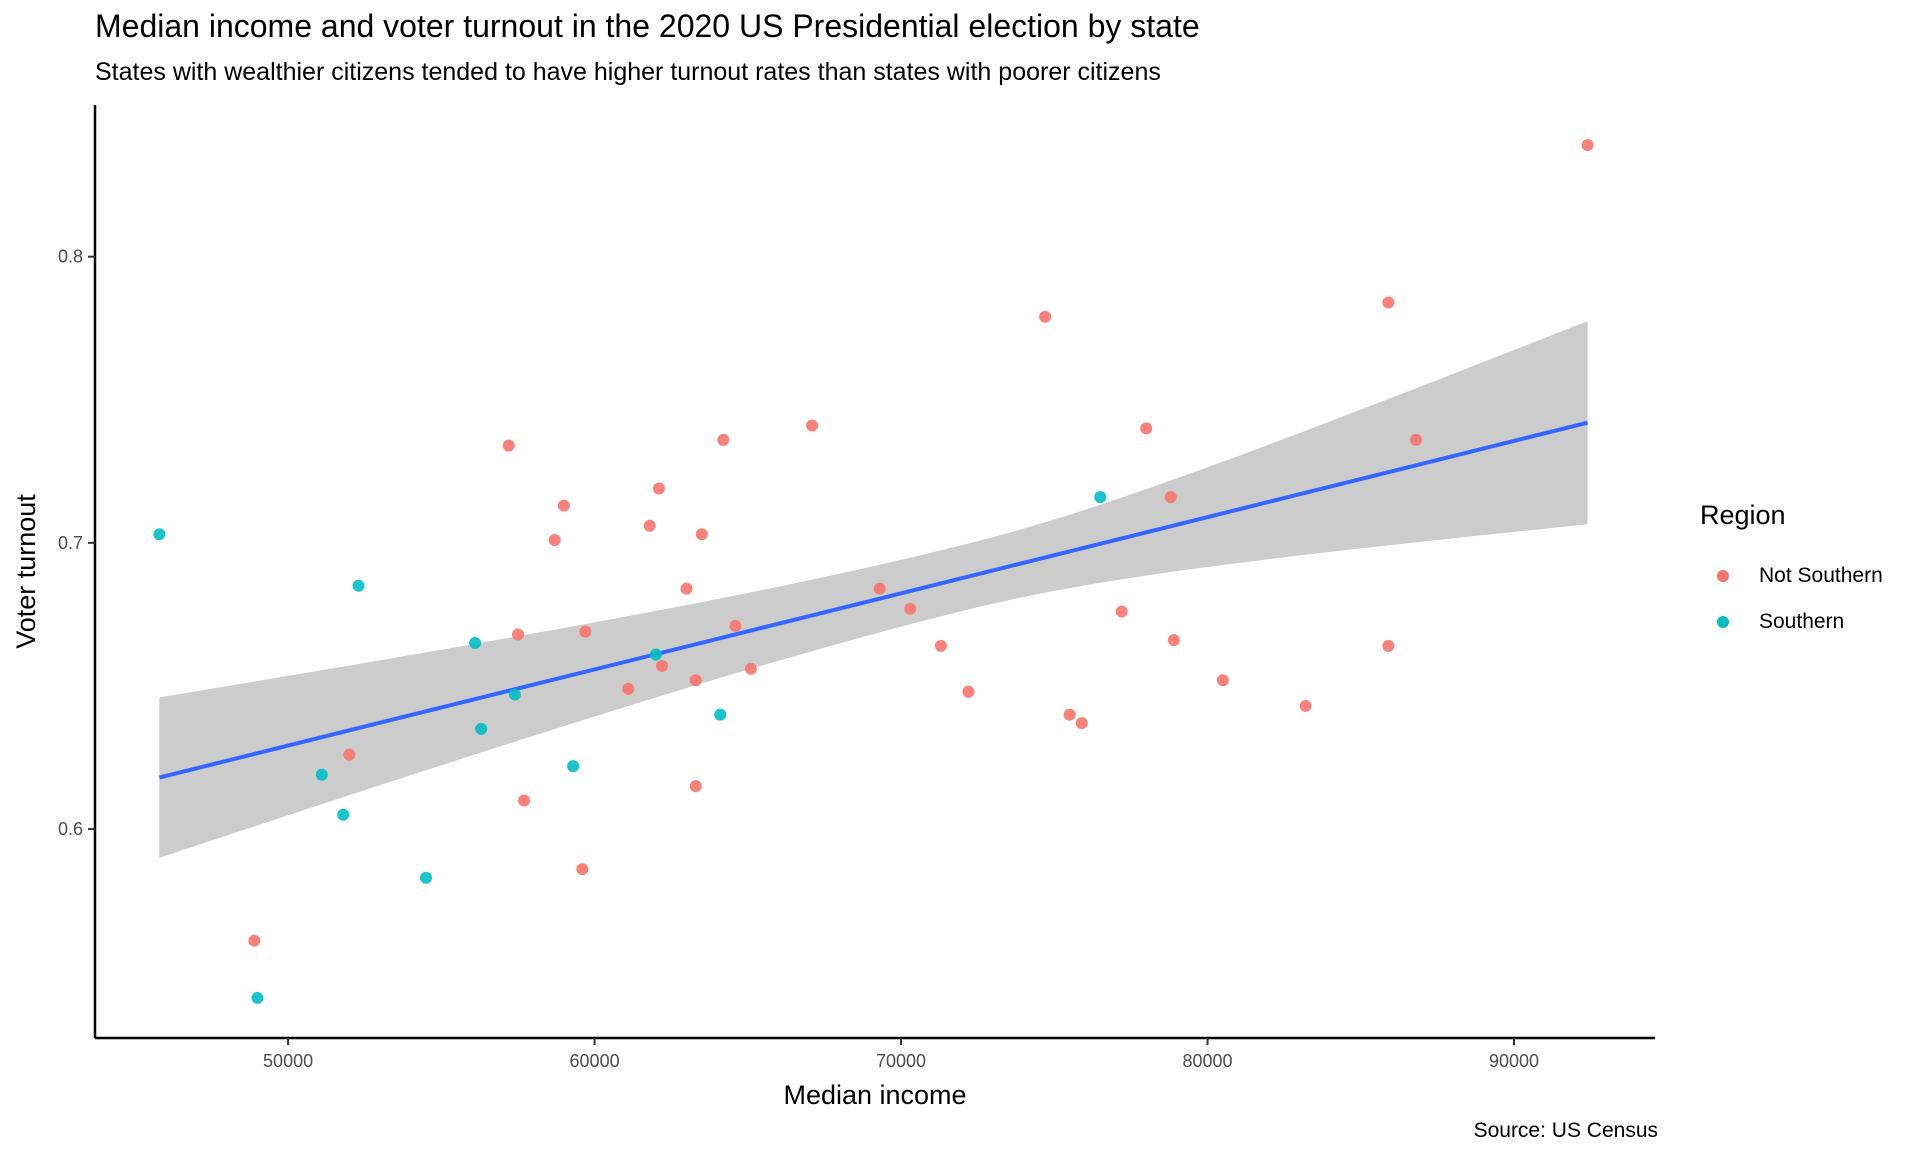 The height and width of the screenshot is (1152, 1920). What do you see at coordinates (874, 1095) in the screenshot?
I see `x-axis-title: Median income` at bounding box center [874, 1095].